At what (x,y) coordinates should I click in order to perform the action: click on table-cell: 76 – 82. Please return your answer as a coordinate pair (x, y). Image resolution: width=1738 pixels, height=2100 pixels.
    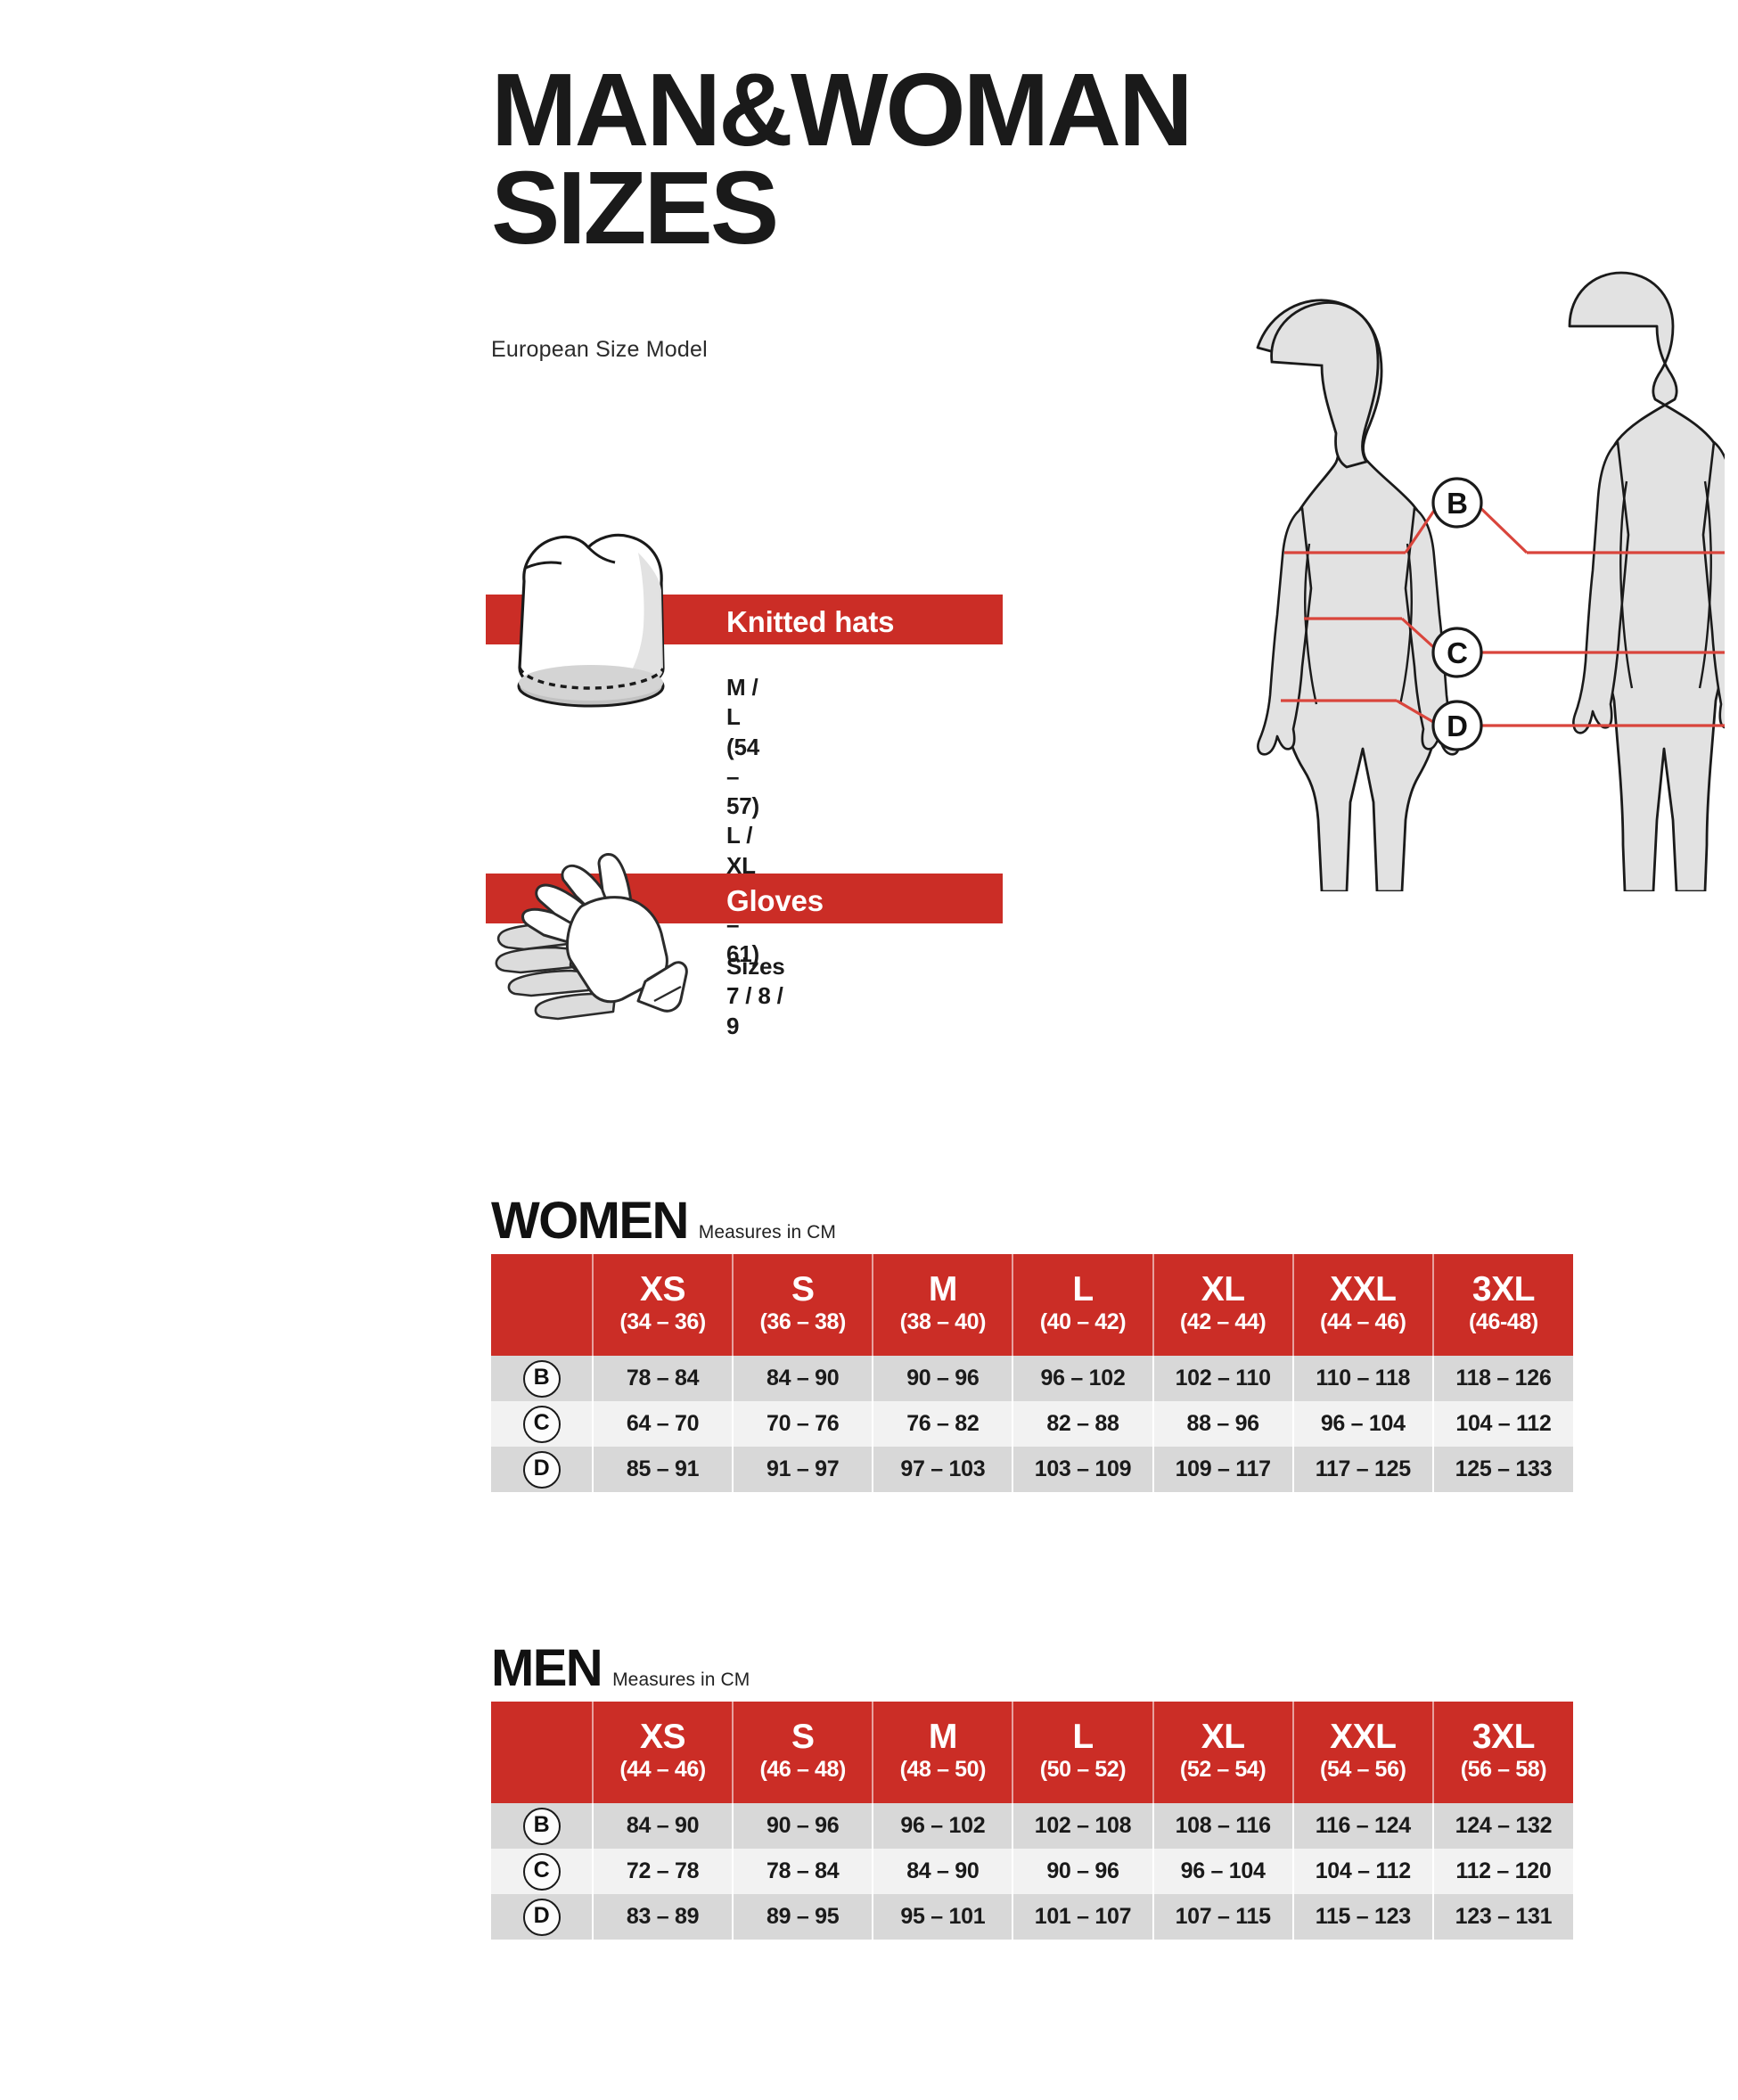
    Looking at the image, I should click on (943, 1424).